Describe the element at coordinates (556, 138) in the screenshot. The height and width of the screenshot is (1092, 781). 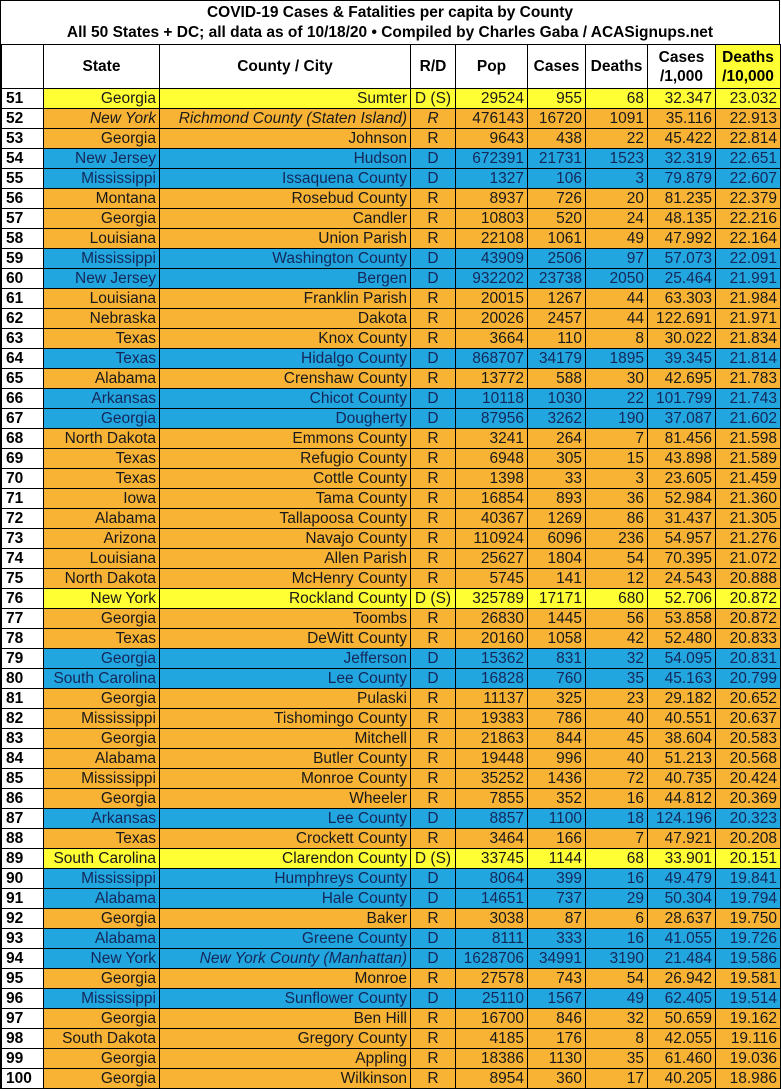
I see `cell-cases: 438` at that location.